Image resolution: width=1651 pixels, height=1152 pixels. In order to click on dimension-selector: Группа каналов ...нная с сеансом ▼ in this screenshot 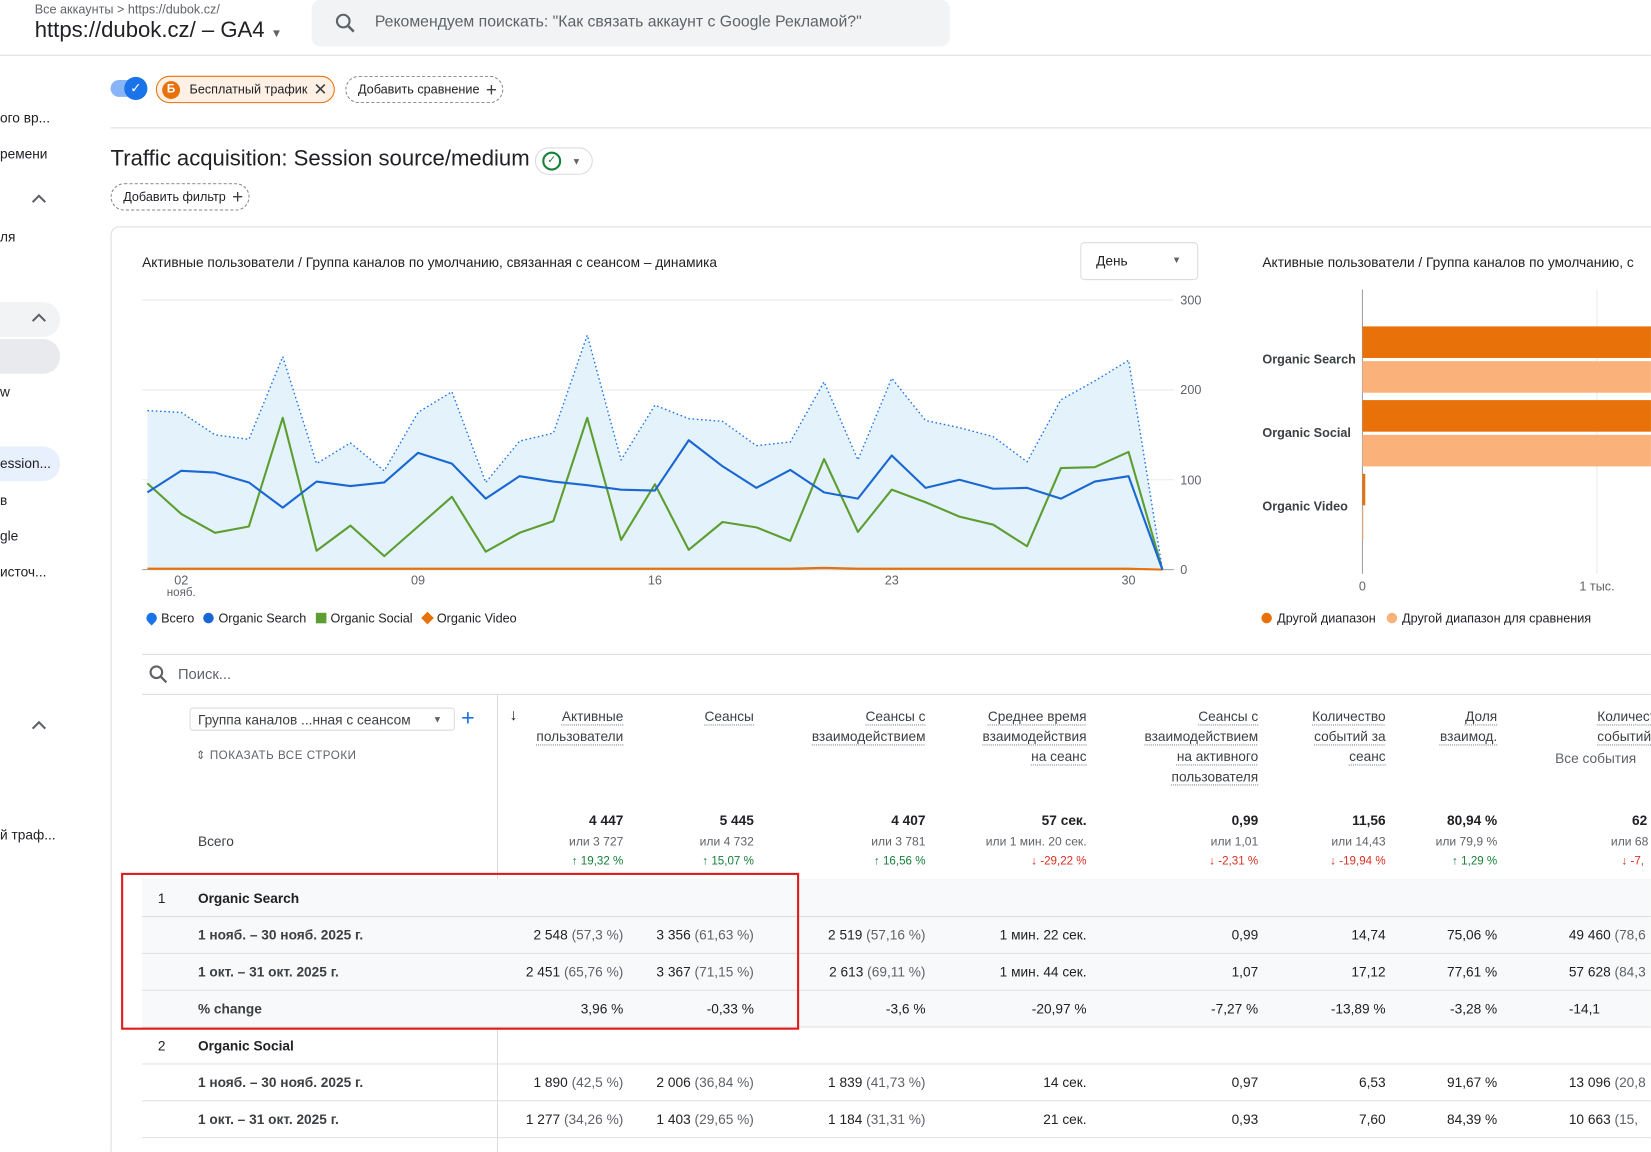, I will do `click(322, 719)`.